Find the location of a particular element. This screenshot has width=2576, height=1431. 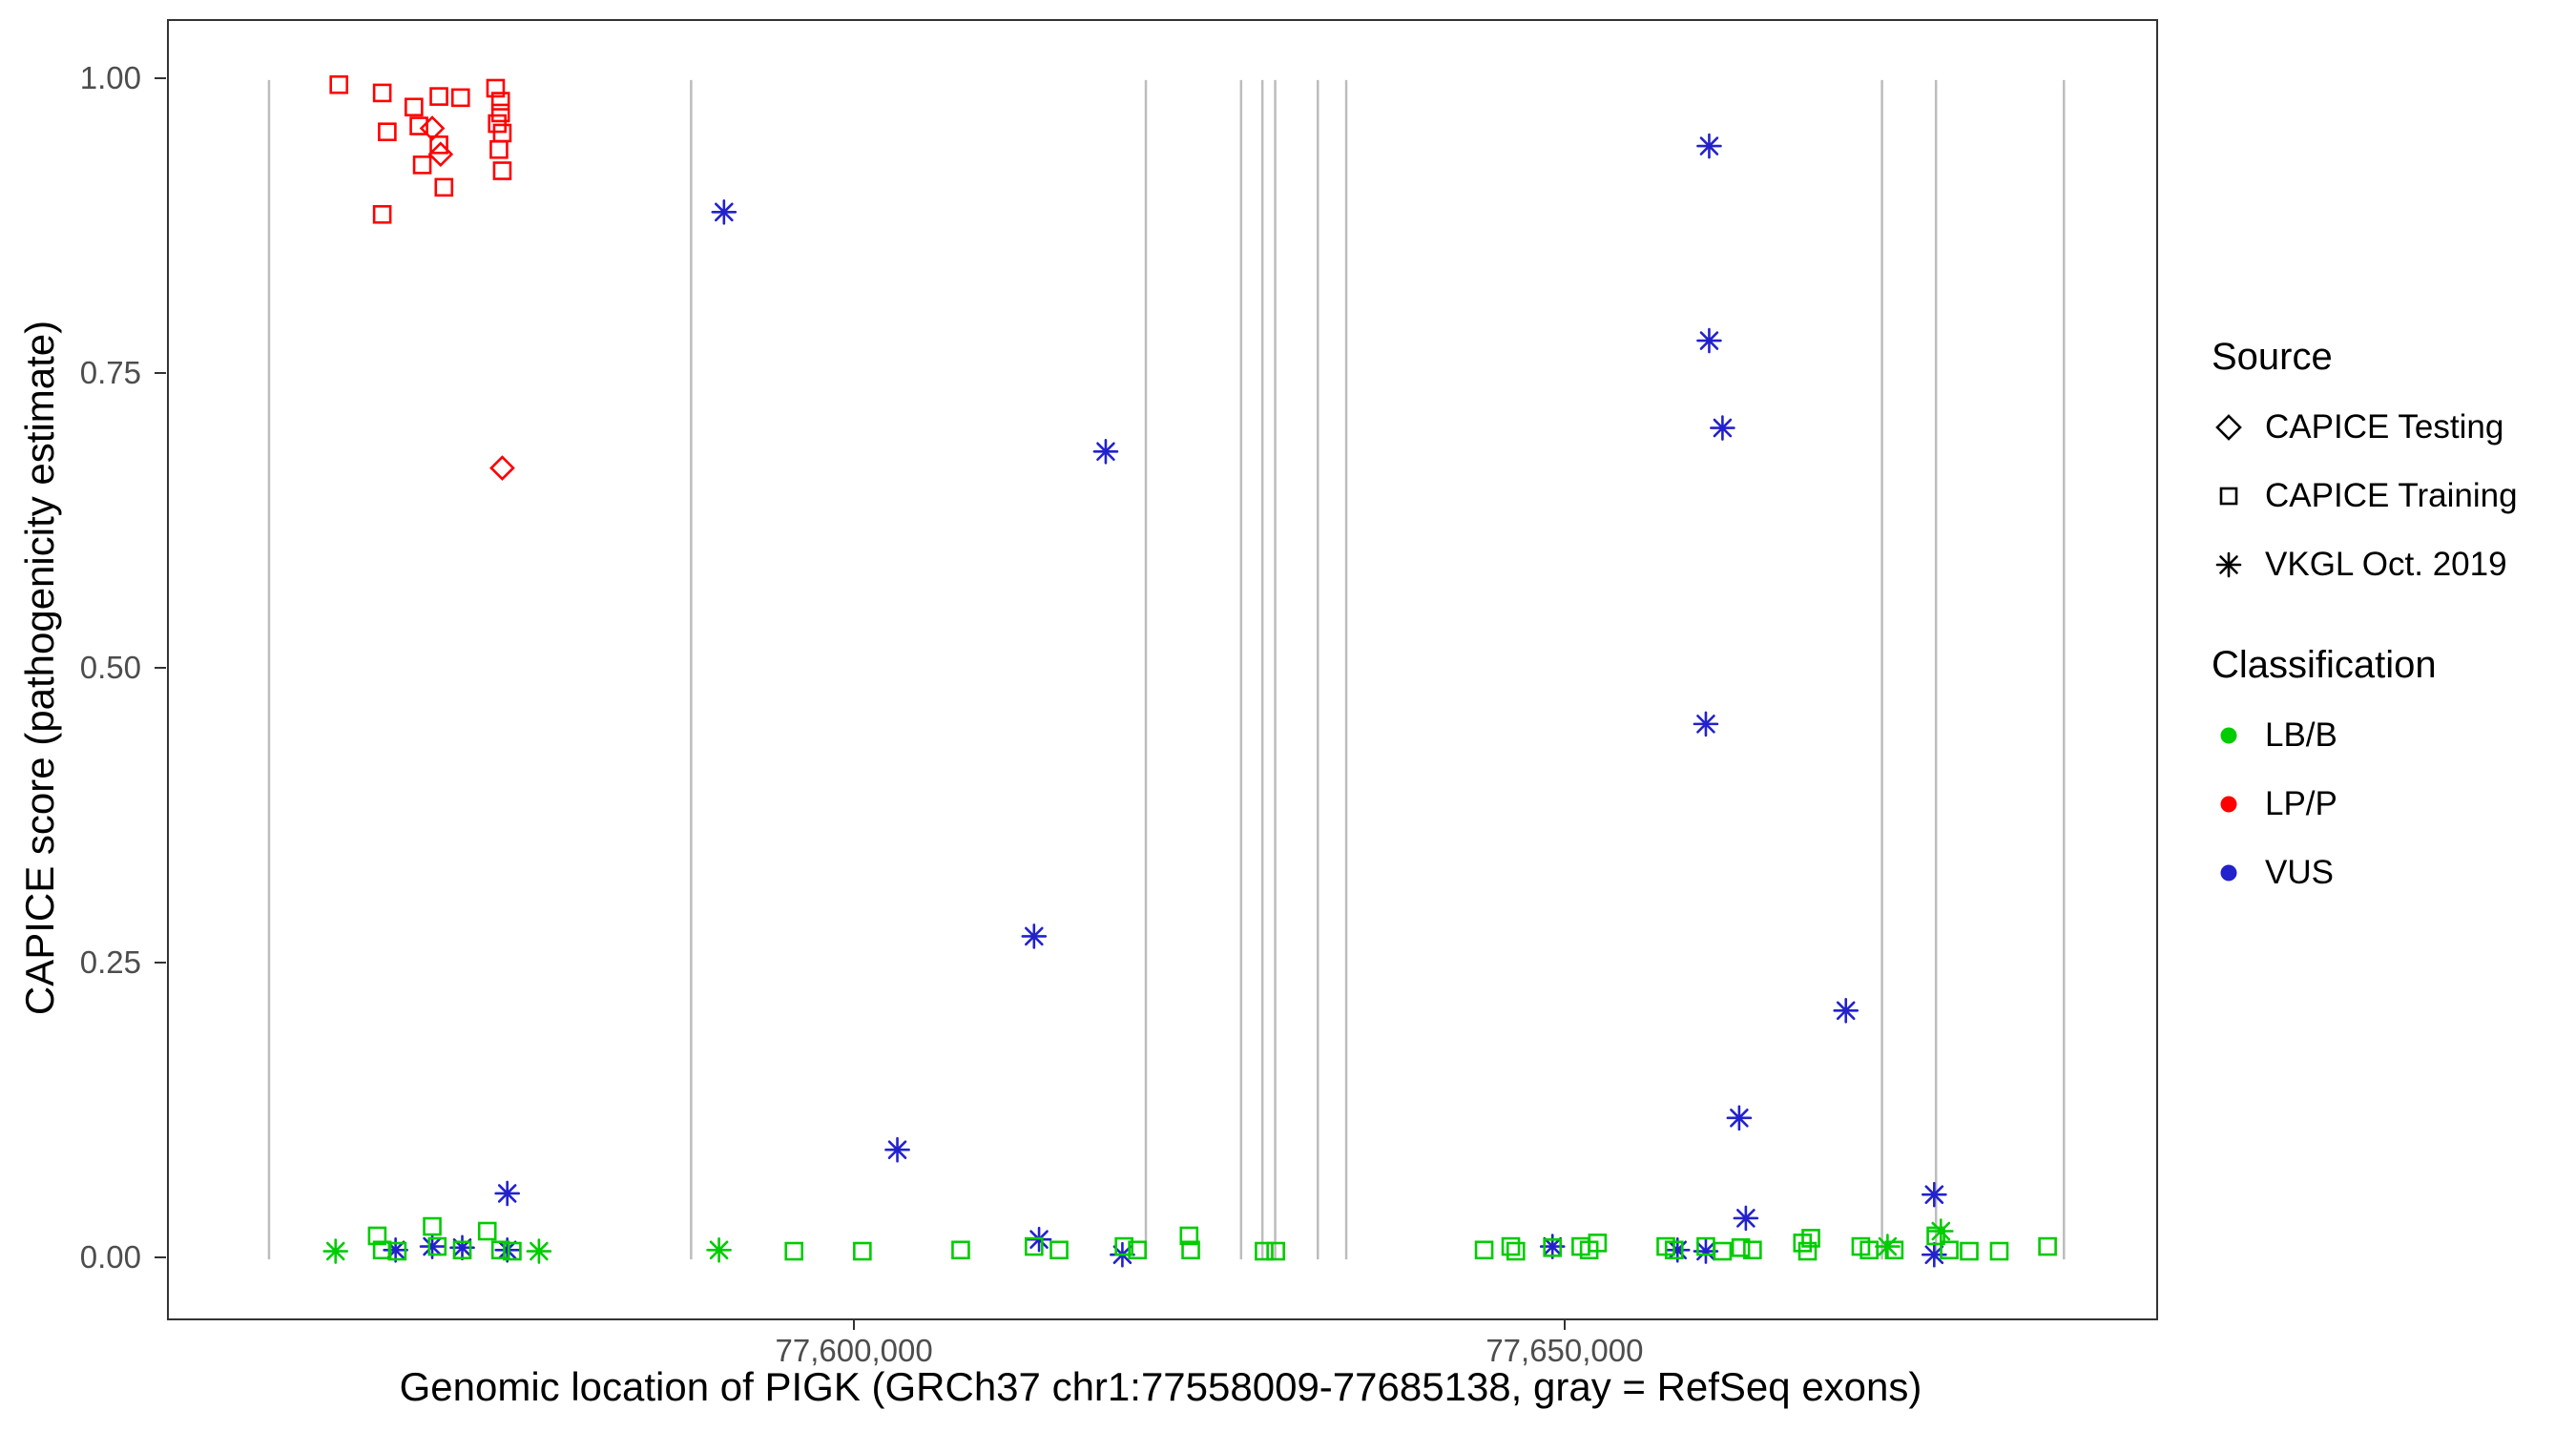

x-tick-label: 77,650,000 is located at coordinates (1564, 1351).